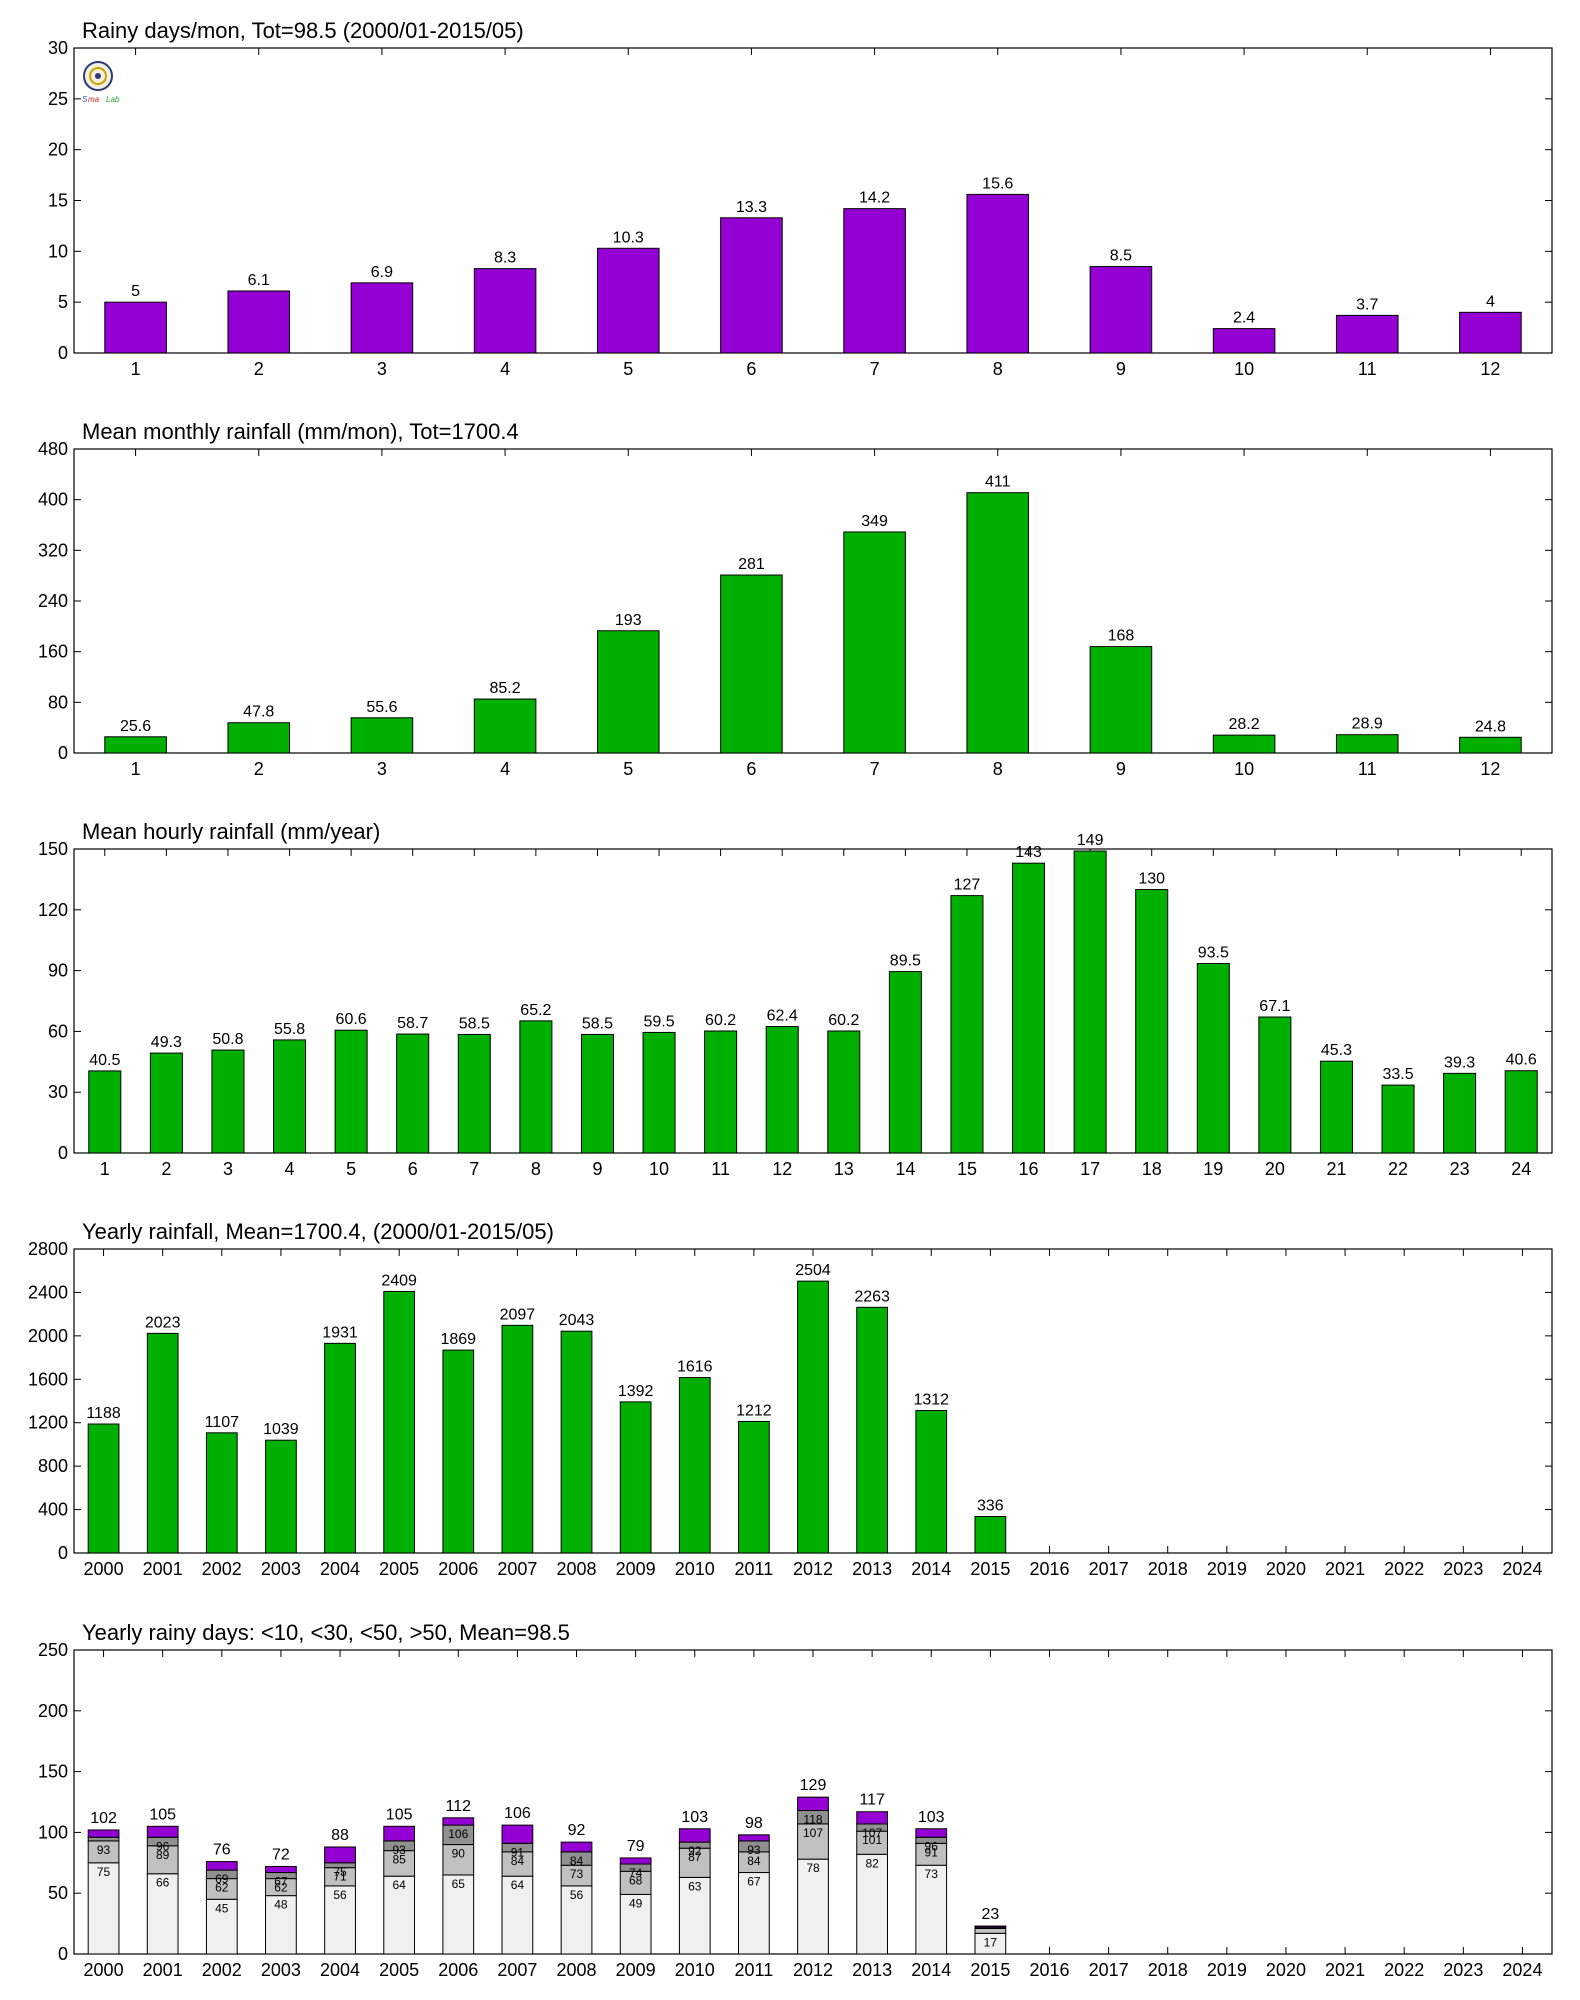 The image size is (1580, 2000). Describe the element at coordinates (505, 369) in the screenshot. I see `x-tick-label: 4` at that location.